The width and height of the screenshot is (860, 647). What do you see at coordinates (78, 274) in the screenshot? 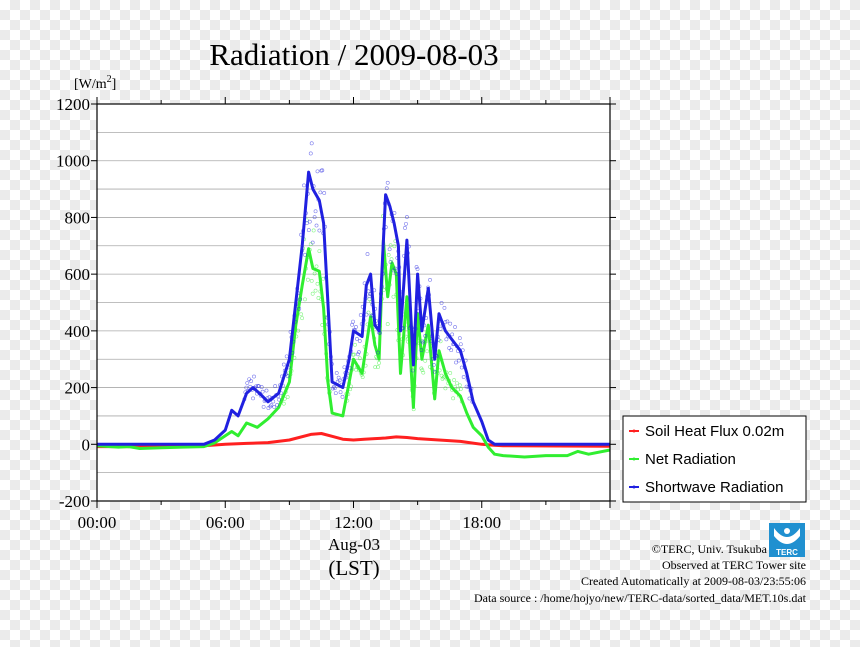
I see `y-tick-label: 600` at bounding box center [78, 274].